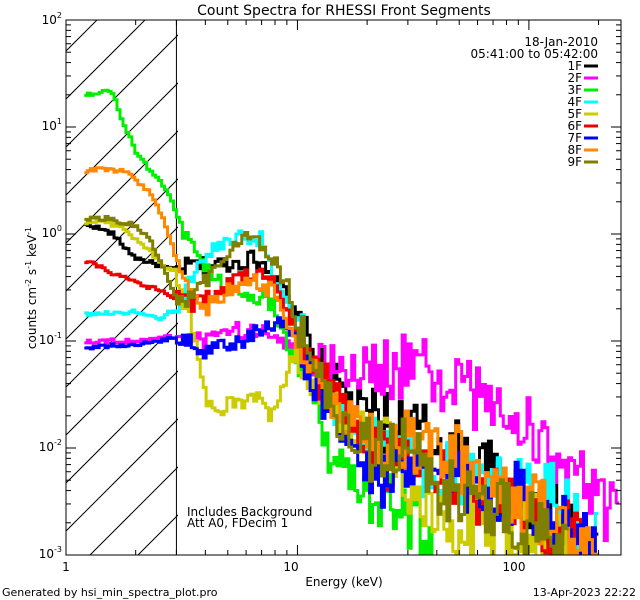  What do you see at coordinates (574, 126) in the screenshot?
I see `legend-label-6f: 6F` at bounding box center [574, 126].